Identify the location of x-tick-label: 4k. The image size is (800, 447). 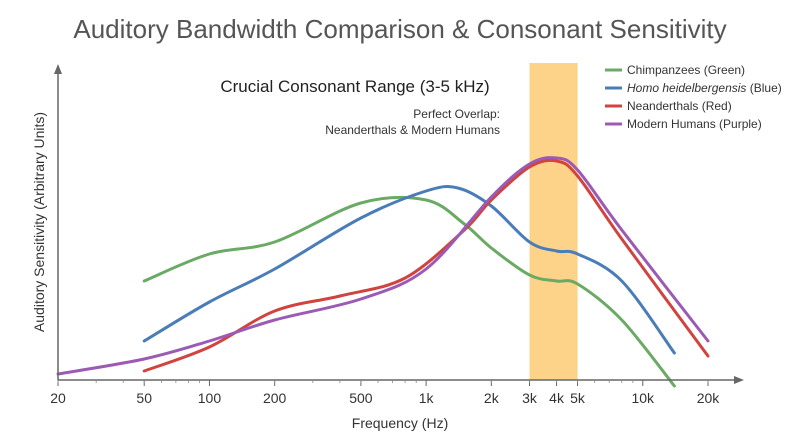
(557, 398).